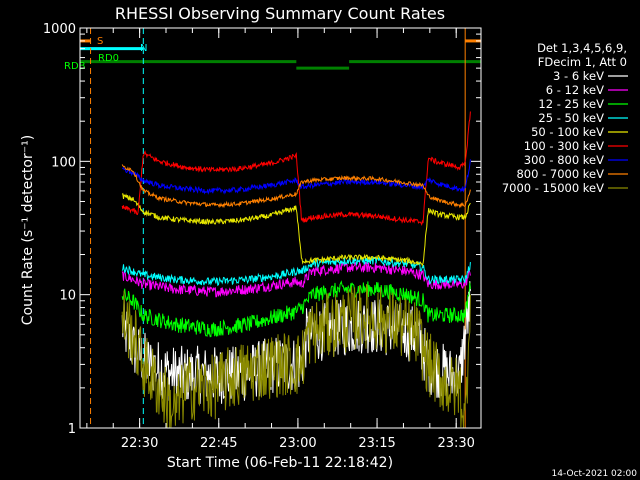 This screenshot has width=640, height=480. What do you see at coordinates (72, 429) in the screenshot?
I see `y-tick-label-0: 1` at bounding box center [72, 429].